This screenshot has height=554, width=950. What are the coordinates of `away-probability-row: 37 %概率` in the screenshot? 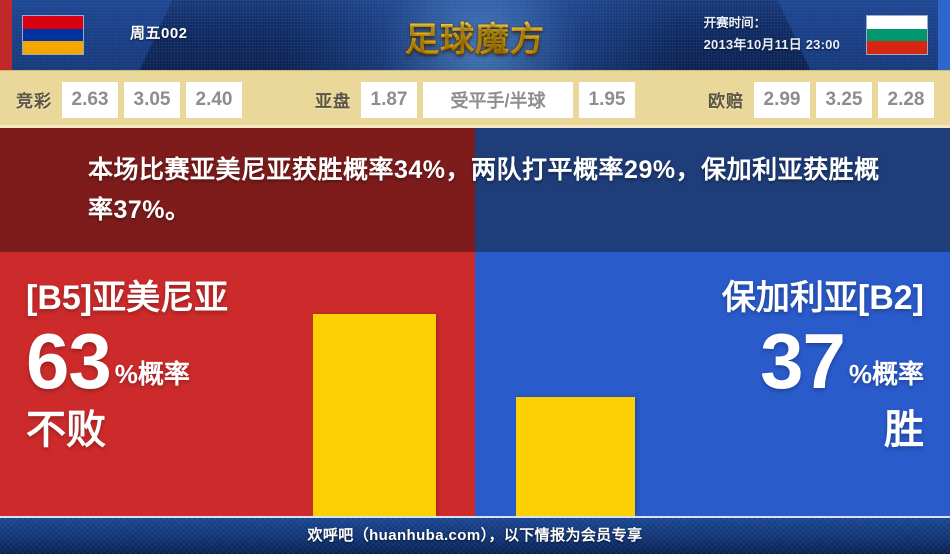 It's located at (823, 361).